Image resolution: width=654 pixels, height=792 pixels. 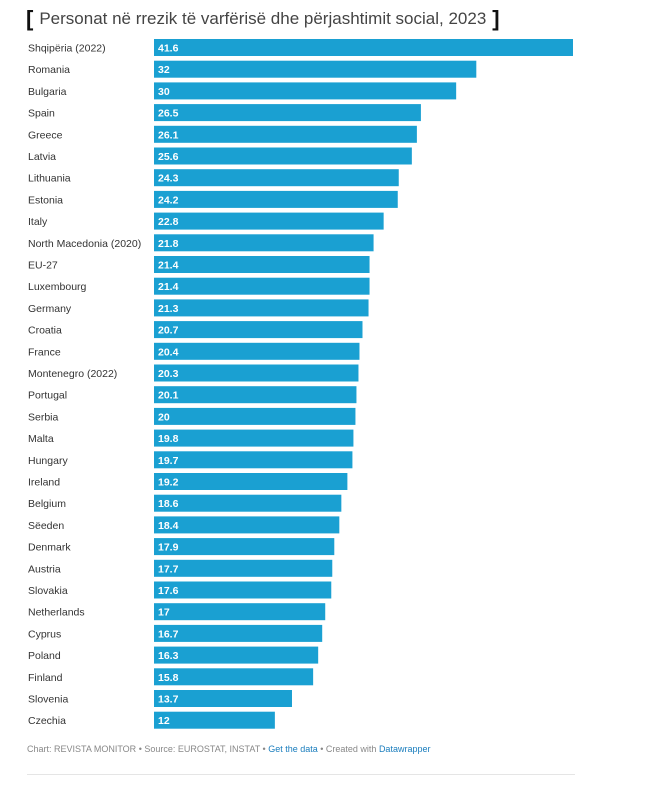 What do you see at coordinates (168, 504) in the screenshot?
I see `value-label: 18.6` at bounding box center [168, 504].